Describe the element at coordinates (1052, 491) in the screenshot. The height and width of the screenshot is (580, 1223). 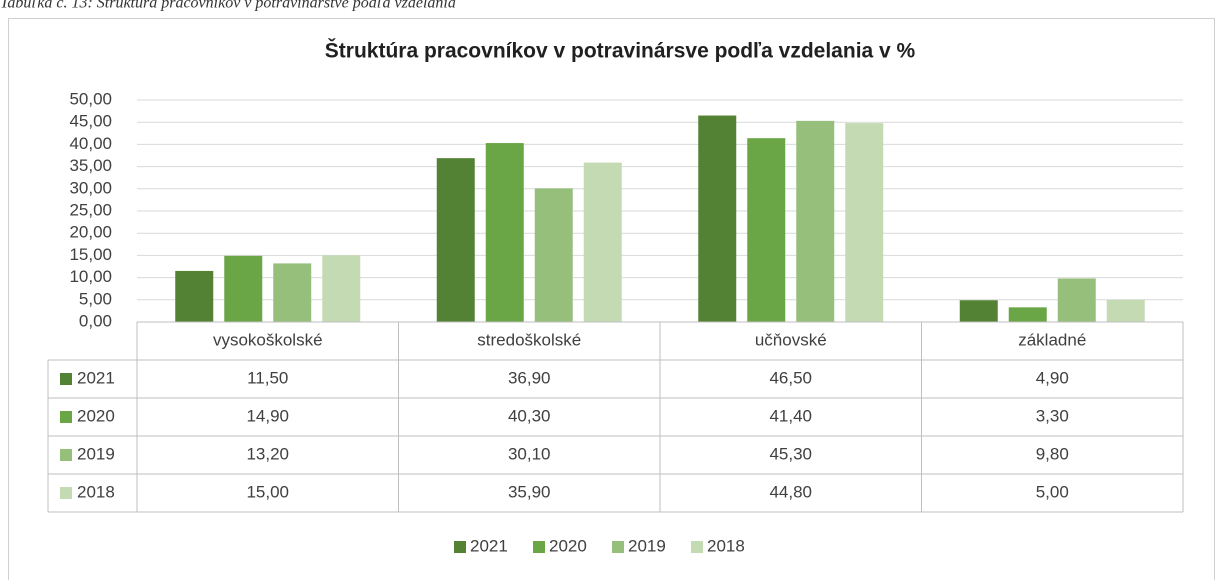
I see `table-value: 5,00` at that location.